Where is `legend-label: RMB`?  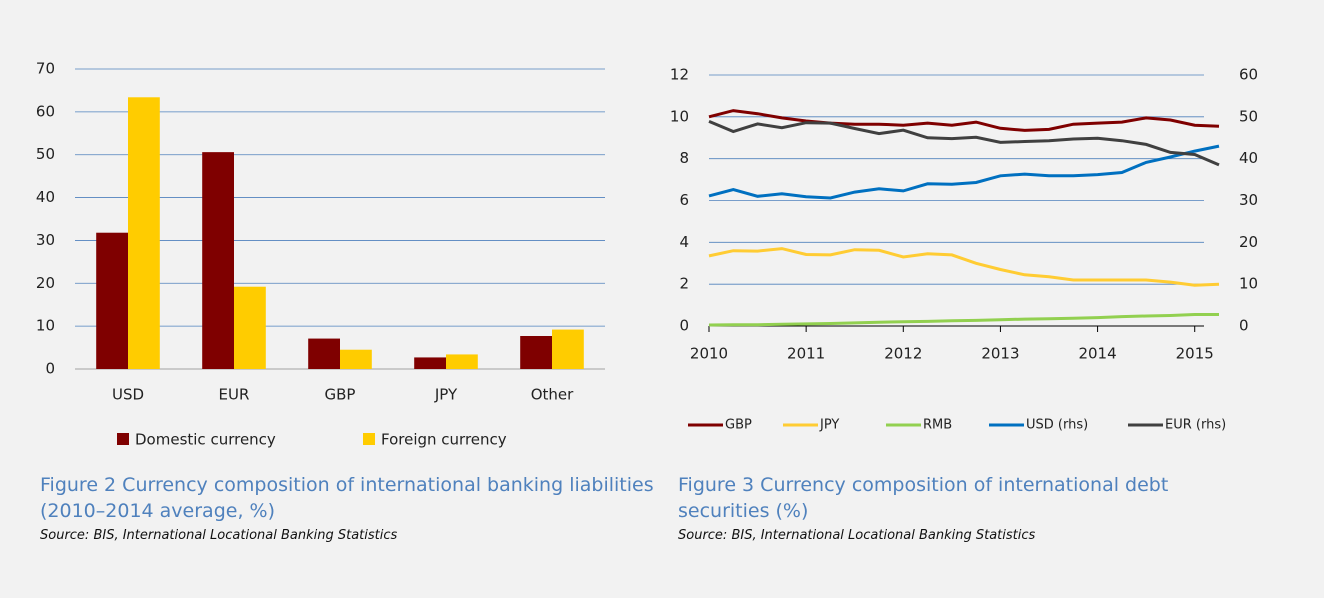 legend-label: RMB is located at coordinates (937, 425).